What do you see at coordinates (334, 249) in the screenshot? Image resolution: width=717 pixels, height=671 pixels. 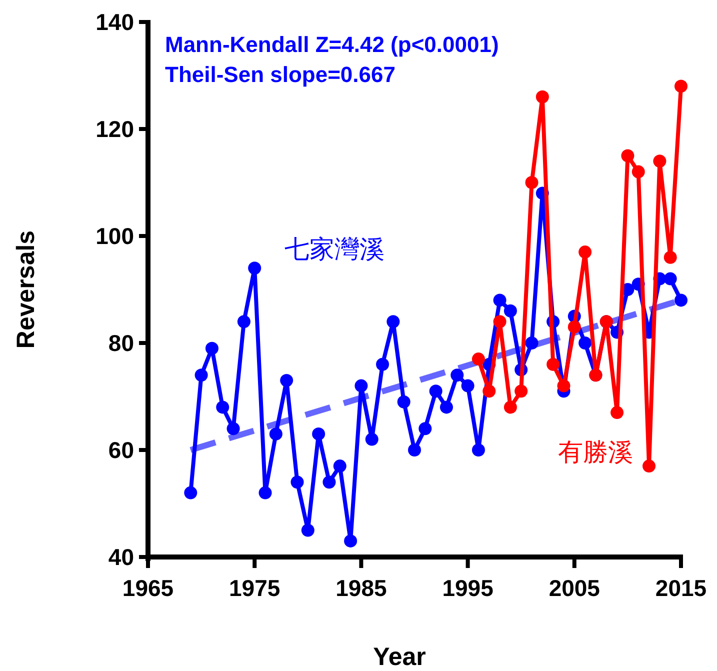 I see `series-label: 七家灣溪` at bounding box center [334, 249].